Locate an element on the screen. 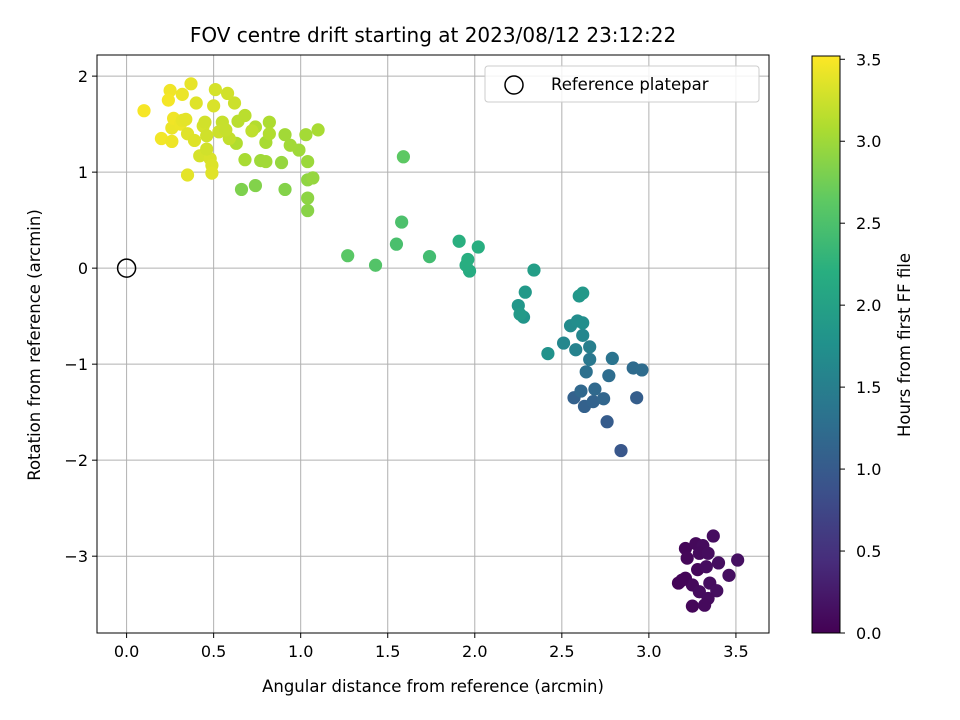  colorbar-tick-label: 2.5 is located at coordinates (868, 223).